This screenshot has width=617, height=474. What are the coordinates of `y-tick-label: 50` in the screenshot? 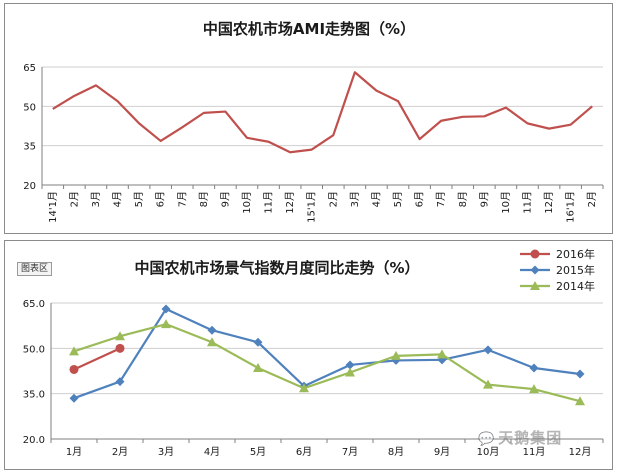 It's located at (29, 107).